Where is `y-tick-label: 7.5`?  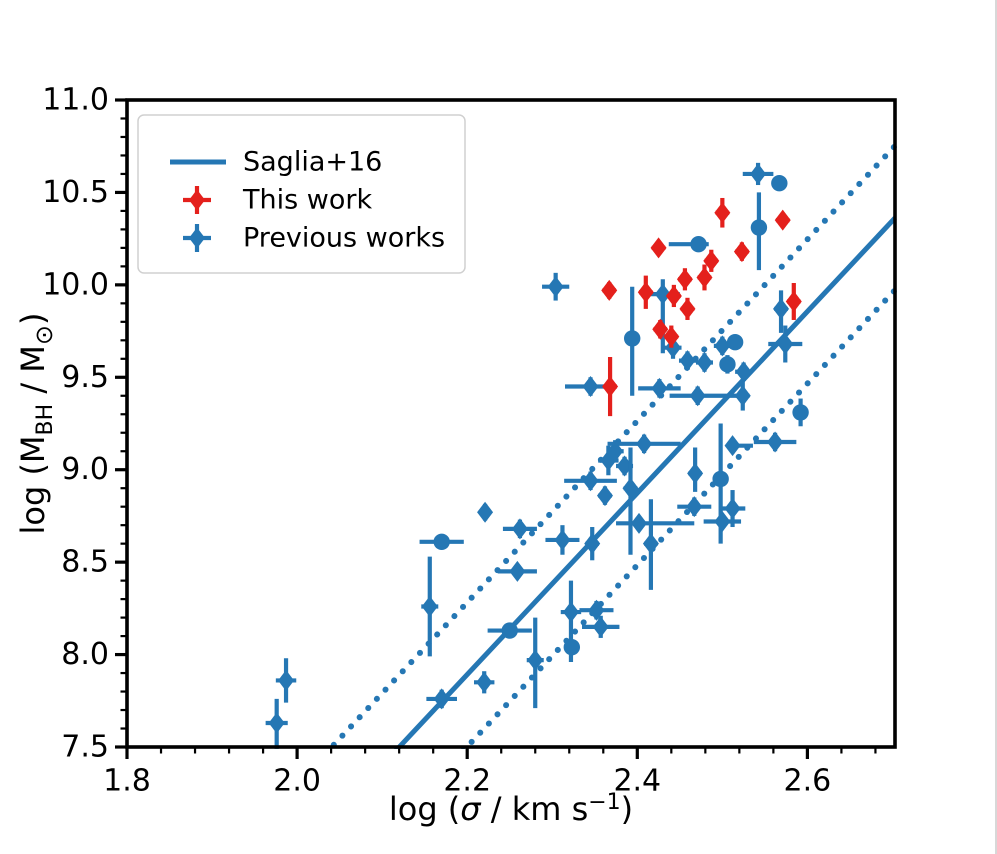 y-tick-label: 7.5 is located at coordinates (85, 747).